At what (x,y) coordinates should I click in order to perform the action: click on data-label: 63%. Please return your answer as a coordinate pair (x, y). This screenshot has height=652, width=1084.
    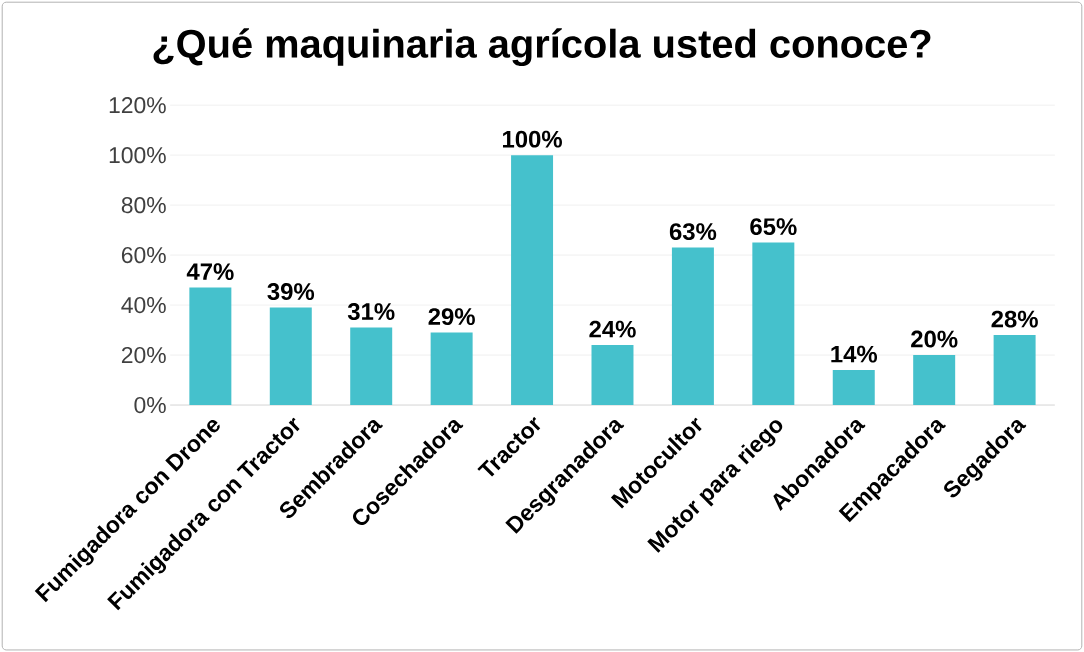
    Looking at the image, I should click on (693, 232).